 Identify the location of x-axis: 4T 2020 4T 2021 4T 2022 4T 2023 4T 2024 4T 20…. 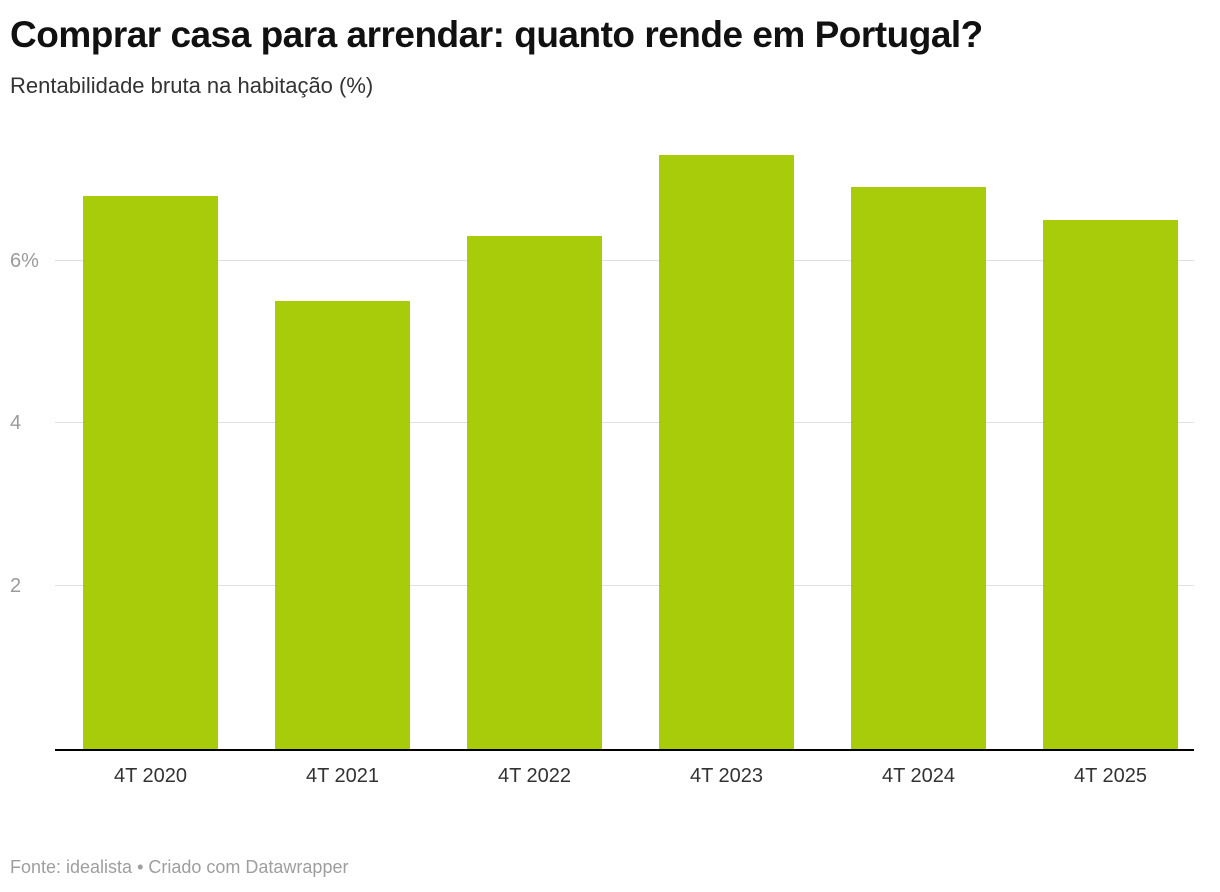
(624, 776).